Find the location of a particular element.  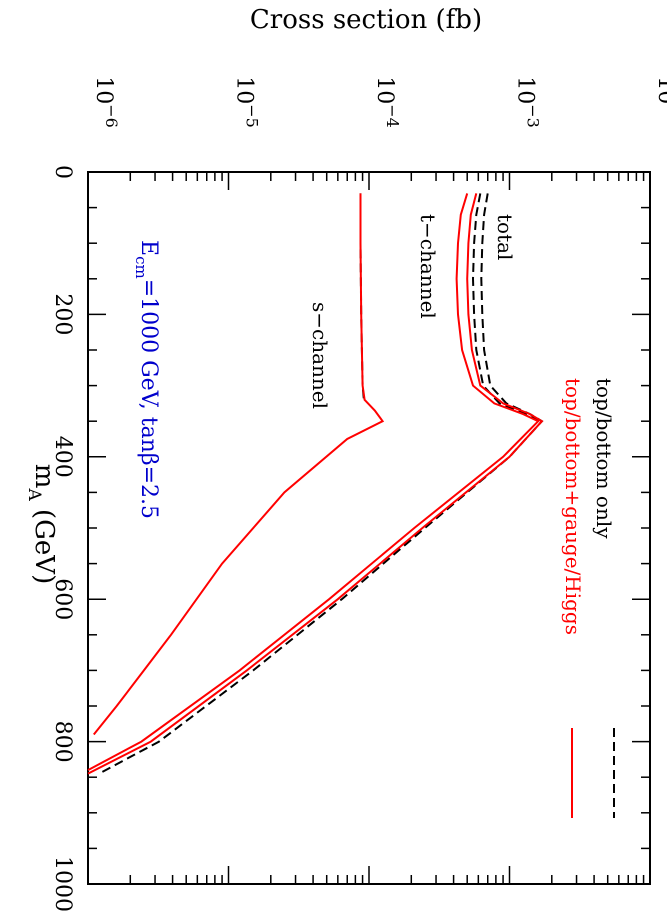

x-tick-label: 200 is located at coordinates (62, 314).